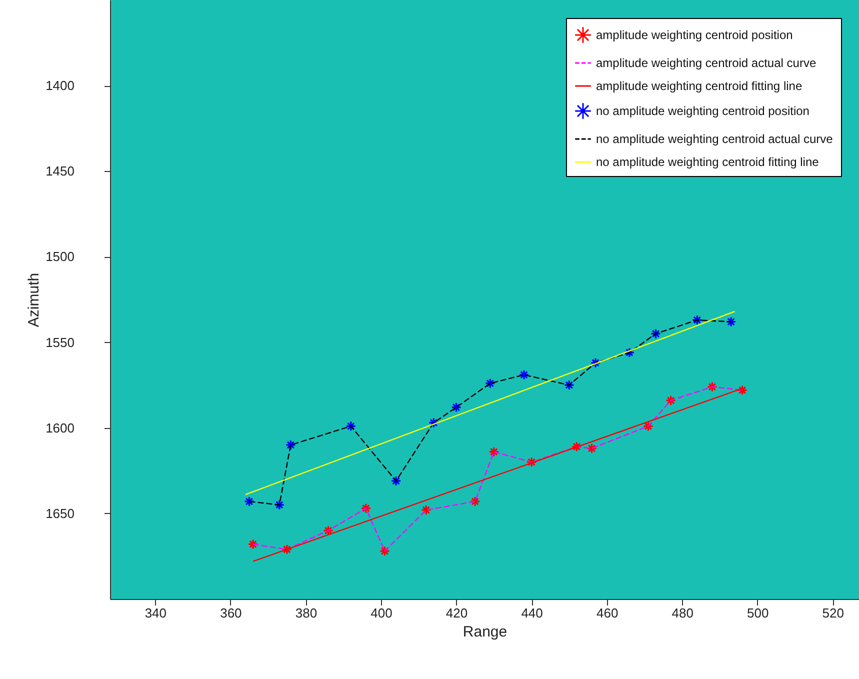 The width and height of the screenshot is (859, 679). I want to click on x-tick-label: 420, so click(457, 613).